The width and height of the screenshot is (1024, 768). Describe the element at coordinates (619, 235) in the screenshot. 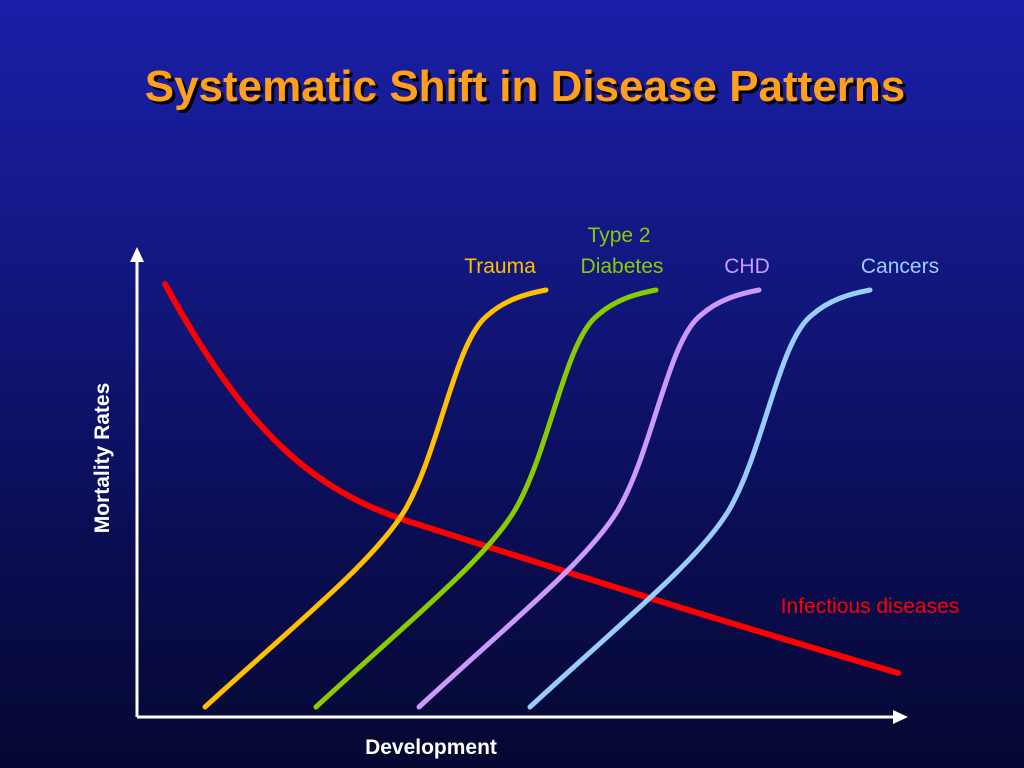

I see `series-label-type-2-diabetes-line-1: Type 2` at that location.